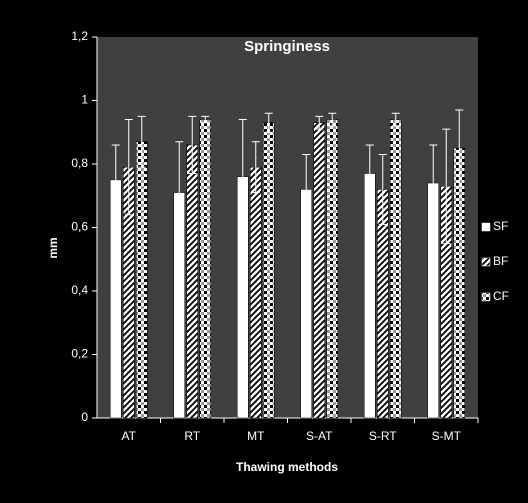  Describe the element at coordinates (53, 247) in the screenshot. I see `y-axis-label: mm` at that location.